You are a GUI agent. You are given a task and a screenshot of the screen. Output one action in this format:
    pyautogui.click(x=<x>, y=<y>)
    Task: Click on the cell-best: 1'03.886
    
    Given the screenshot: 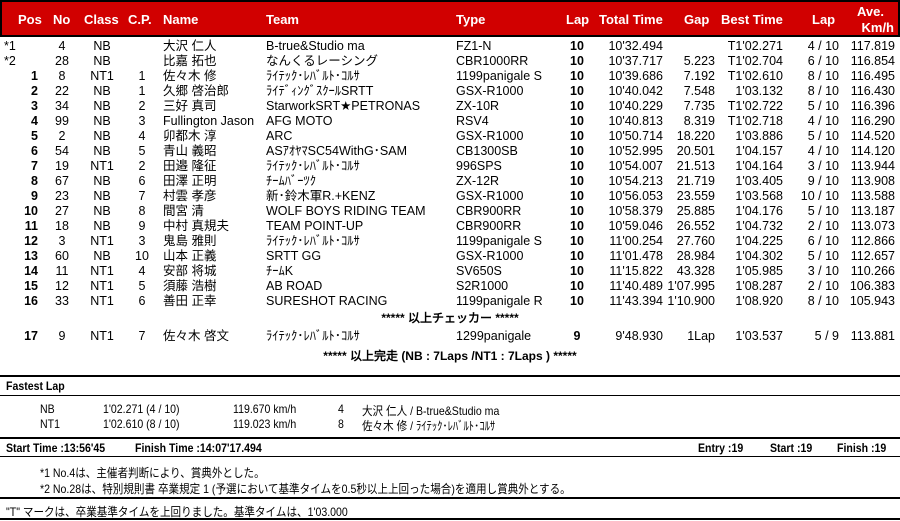 What is the action you would take?
    pyautogui.click(x=759, y=136)
    